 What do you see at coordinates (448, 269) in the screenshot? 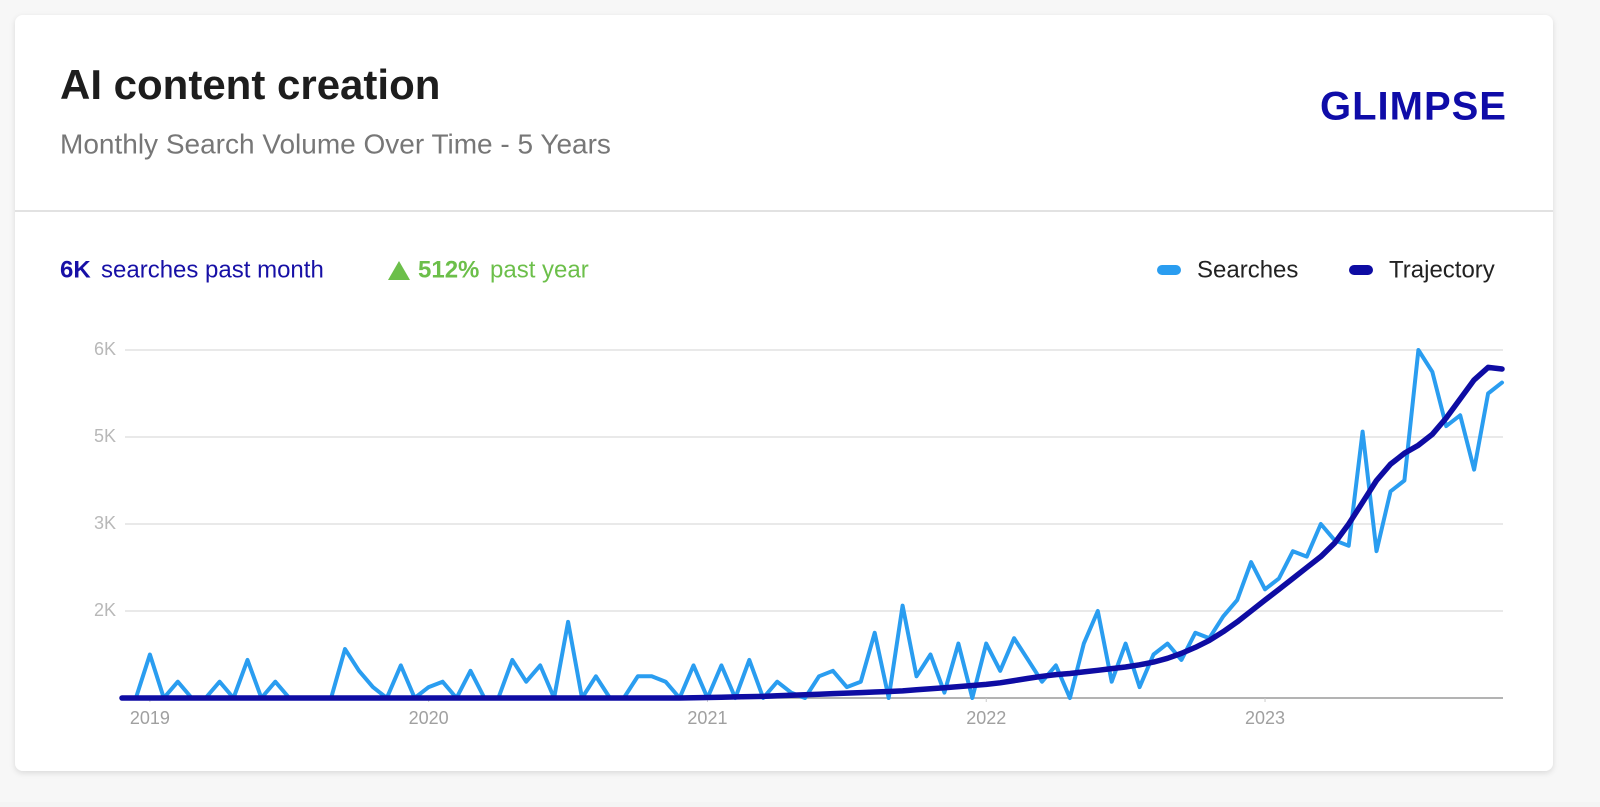
I see `growth-value: 512%` at bounding box center [448, 269].